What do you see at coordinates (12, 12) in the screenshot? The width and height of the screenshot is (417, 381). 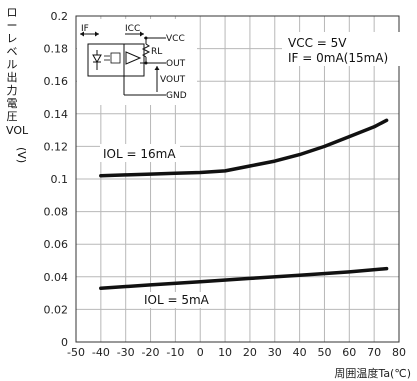 I see `y-axis-label-char: ロ` at bounding box center [12, 12].